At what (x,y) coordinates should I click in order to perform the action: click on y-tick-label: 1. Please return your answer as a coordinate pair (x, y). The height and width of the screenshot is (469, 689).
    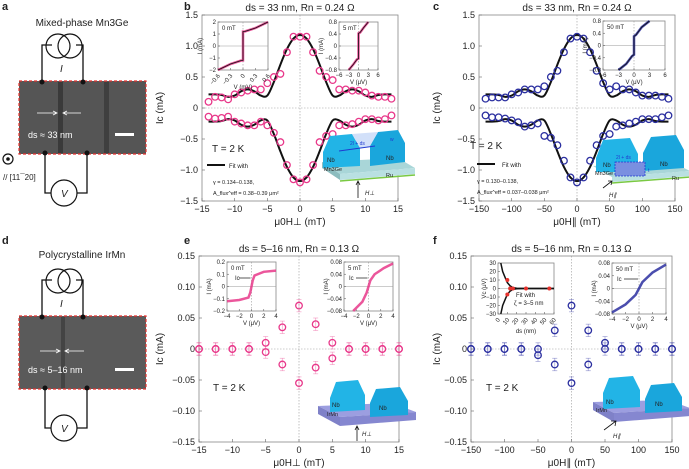
    Looking at the image, I should click on (215, 35).